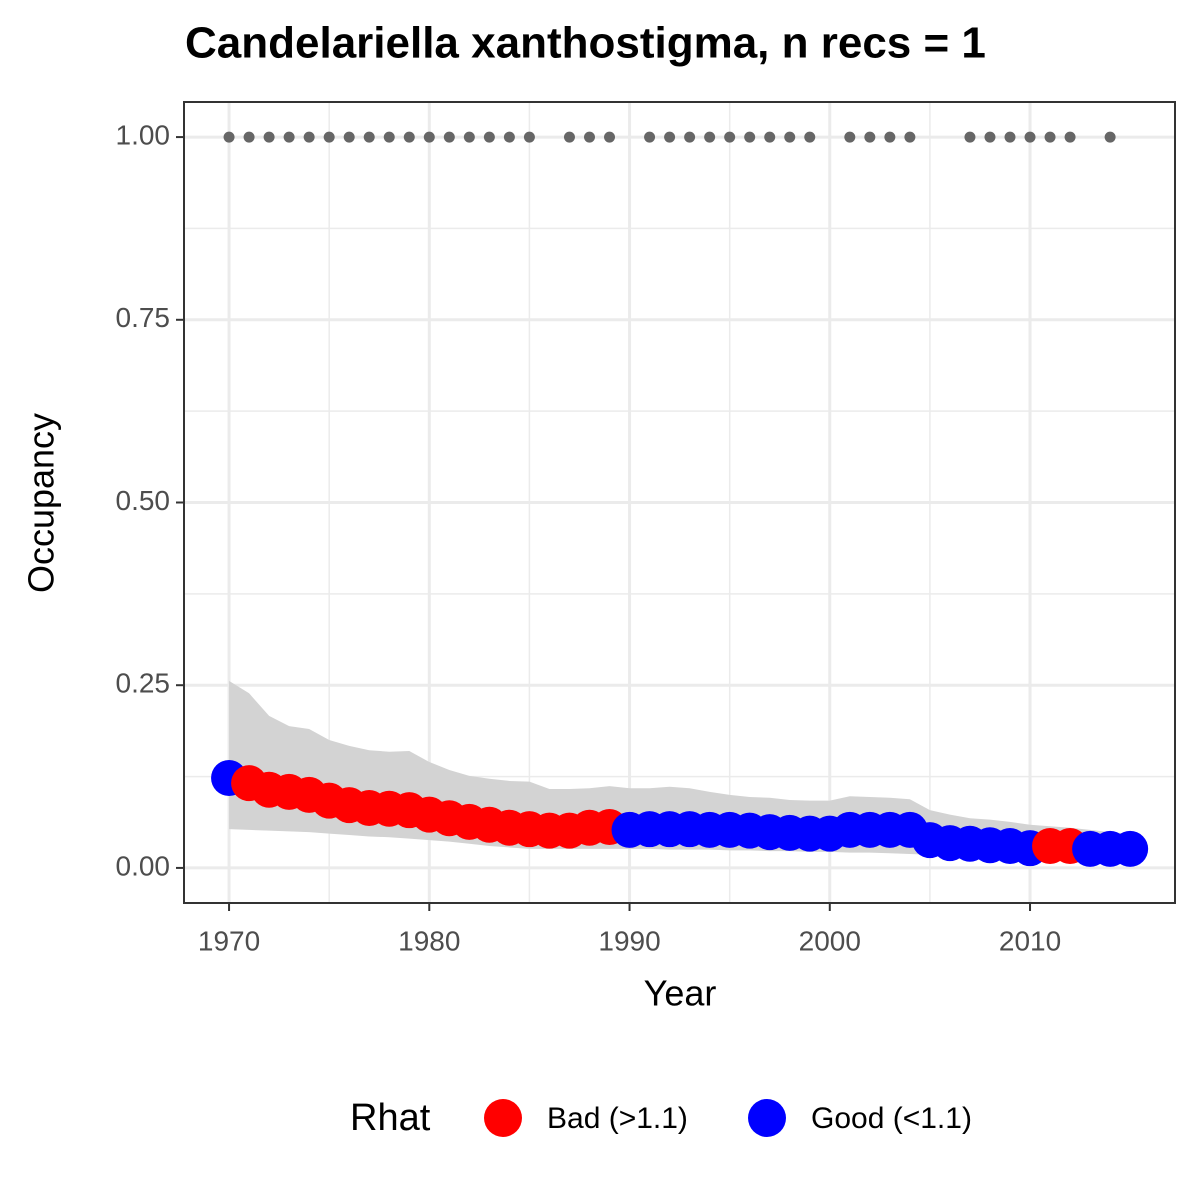  Describe the element at coordinates (830, 940) in the screenshot. I see `x-tick-label: 2000` at that location.